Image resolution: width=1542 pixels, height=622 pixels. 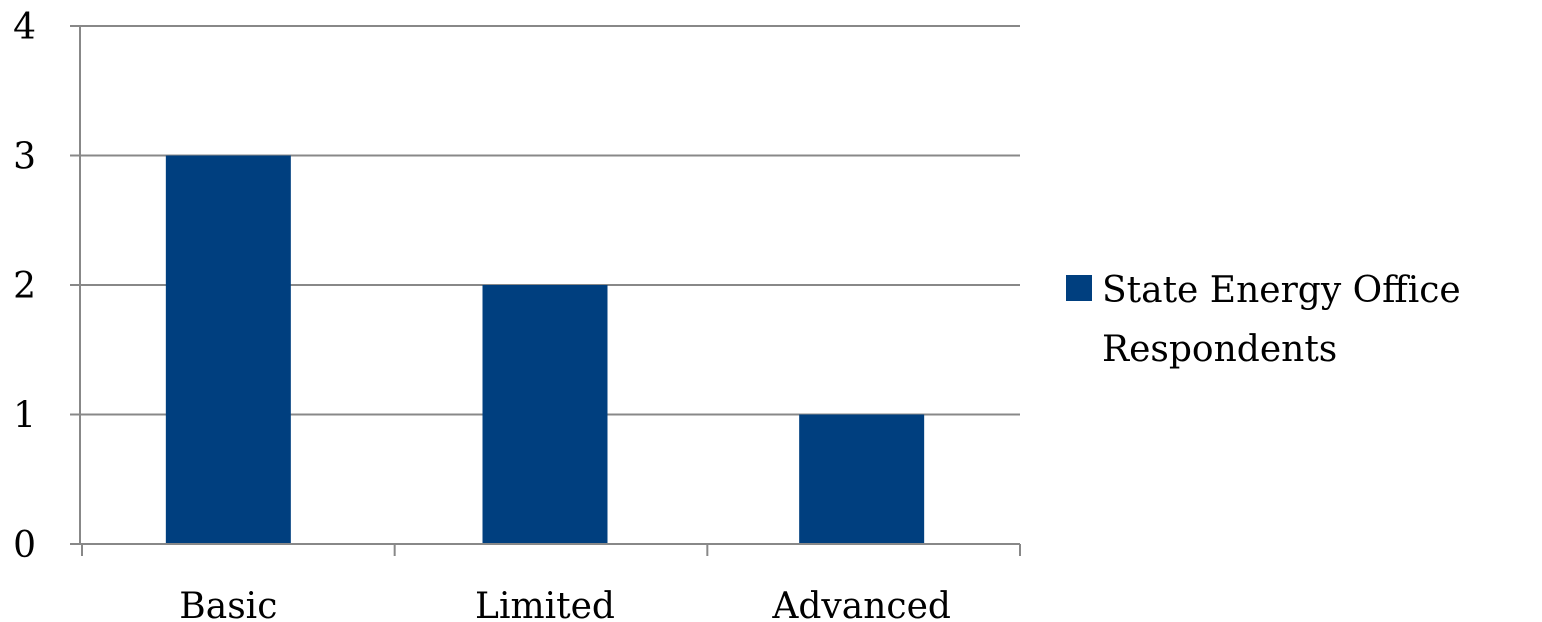 What do you see at coordinates (24, 545) in the screenshot?
I see `y-tick-label-0: 0` at bounding box center [24, 545].